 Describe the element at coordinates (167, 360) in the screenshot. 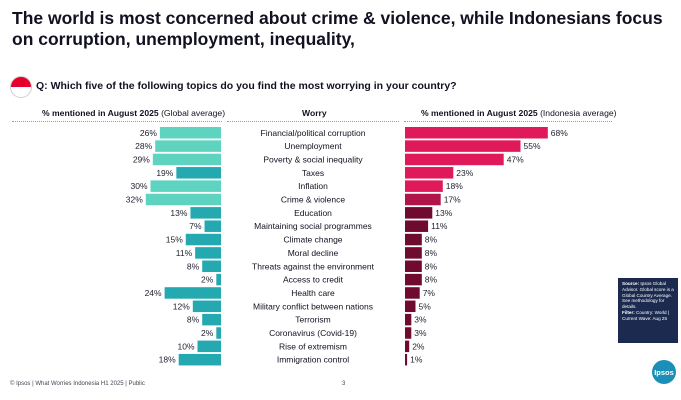

I see `global-value-label: 18%` at that location.